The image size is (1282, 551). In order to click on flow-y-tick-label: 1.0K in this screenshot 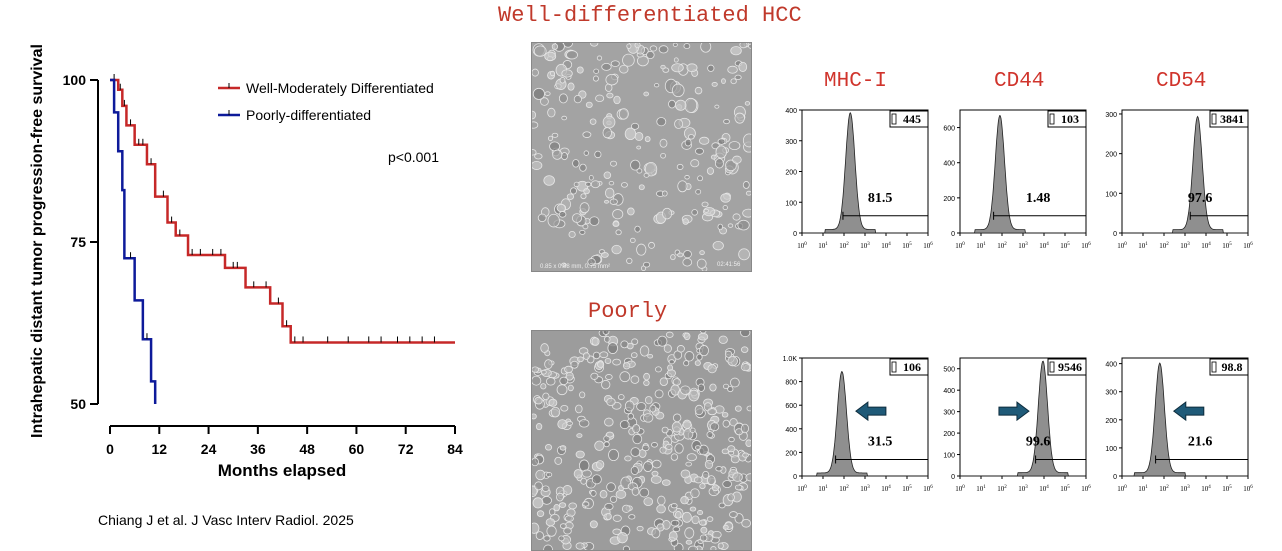, I will do `click(790, 359)`.